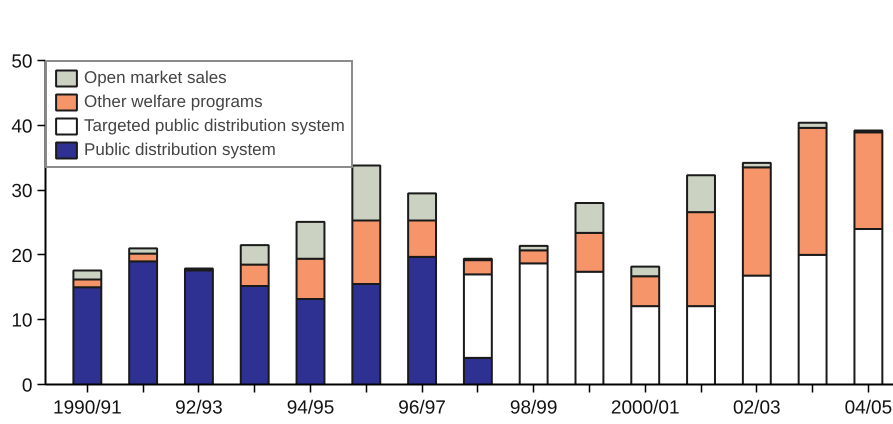 This screenshot has height=424, width=893. What do you see at coordinates (757, 408) in the screenshot?
I see `x-tick-label: 02/03` at bounding box center [757, 408].